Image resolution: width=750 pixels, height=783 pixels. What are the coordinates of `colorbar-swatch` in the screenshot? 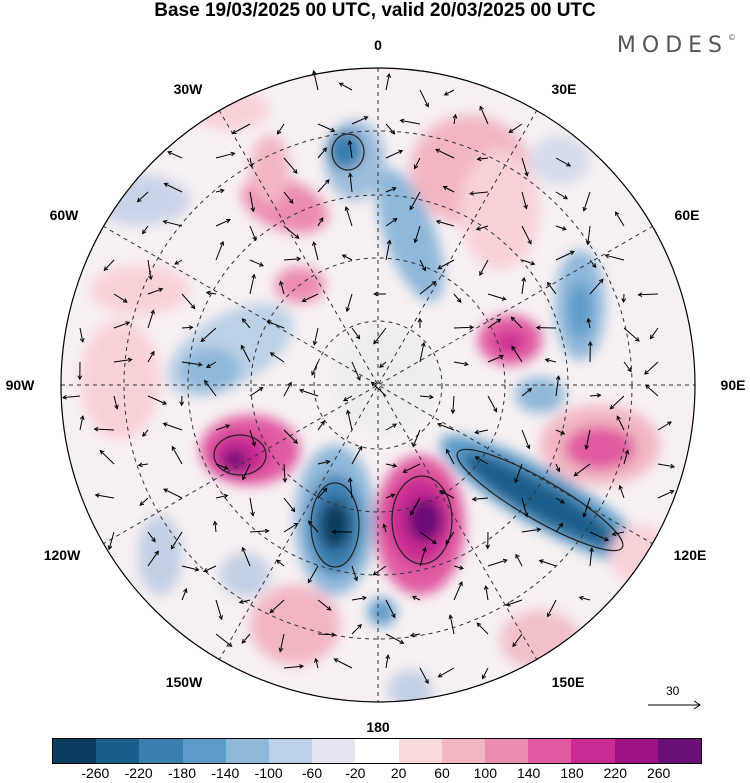 It's located at (161, 751).